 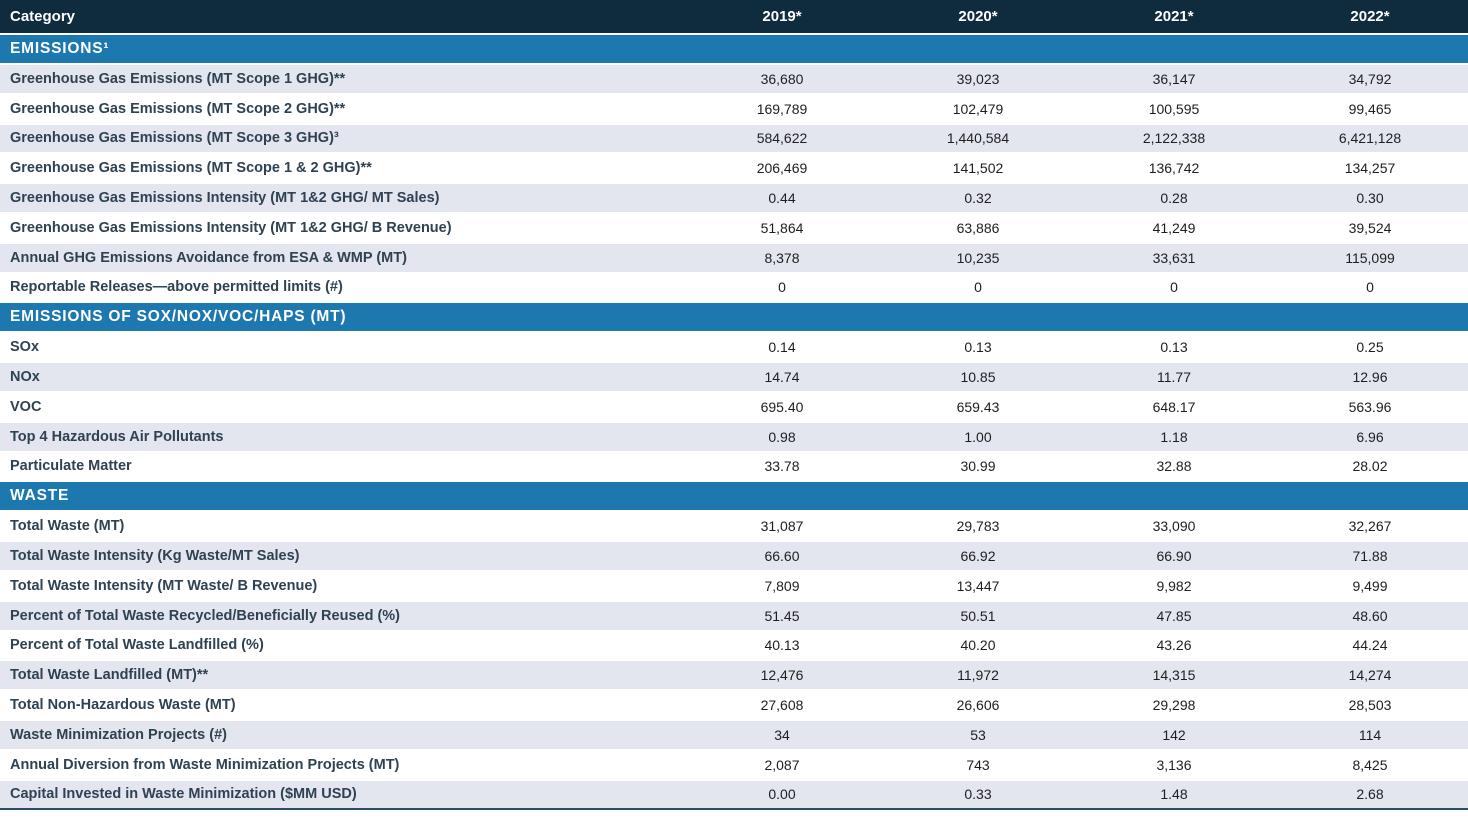 What do you see at coordinates (117, 436) in the screenshot?
I see `row-label: Top 4 Hazardous Air Pollutants` at bounding box center [117, 436].